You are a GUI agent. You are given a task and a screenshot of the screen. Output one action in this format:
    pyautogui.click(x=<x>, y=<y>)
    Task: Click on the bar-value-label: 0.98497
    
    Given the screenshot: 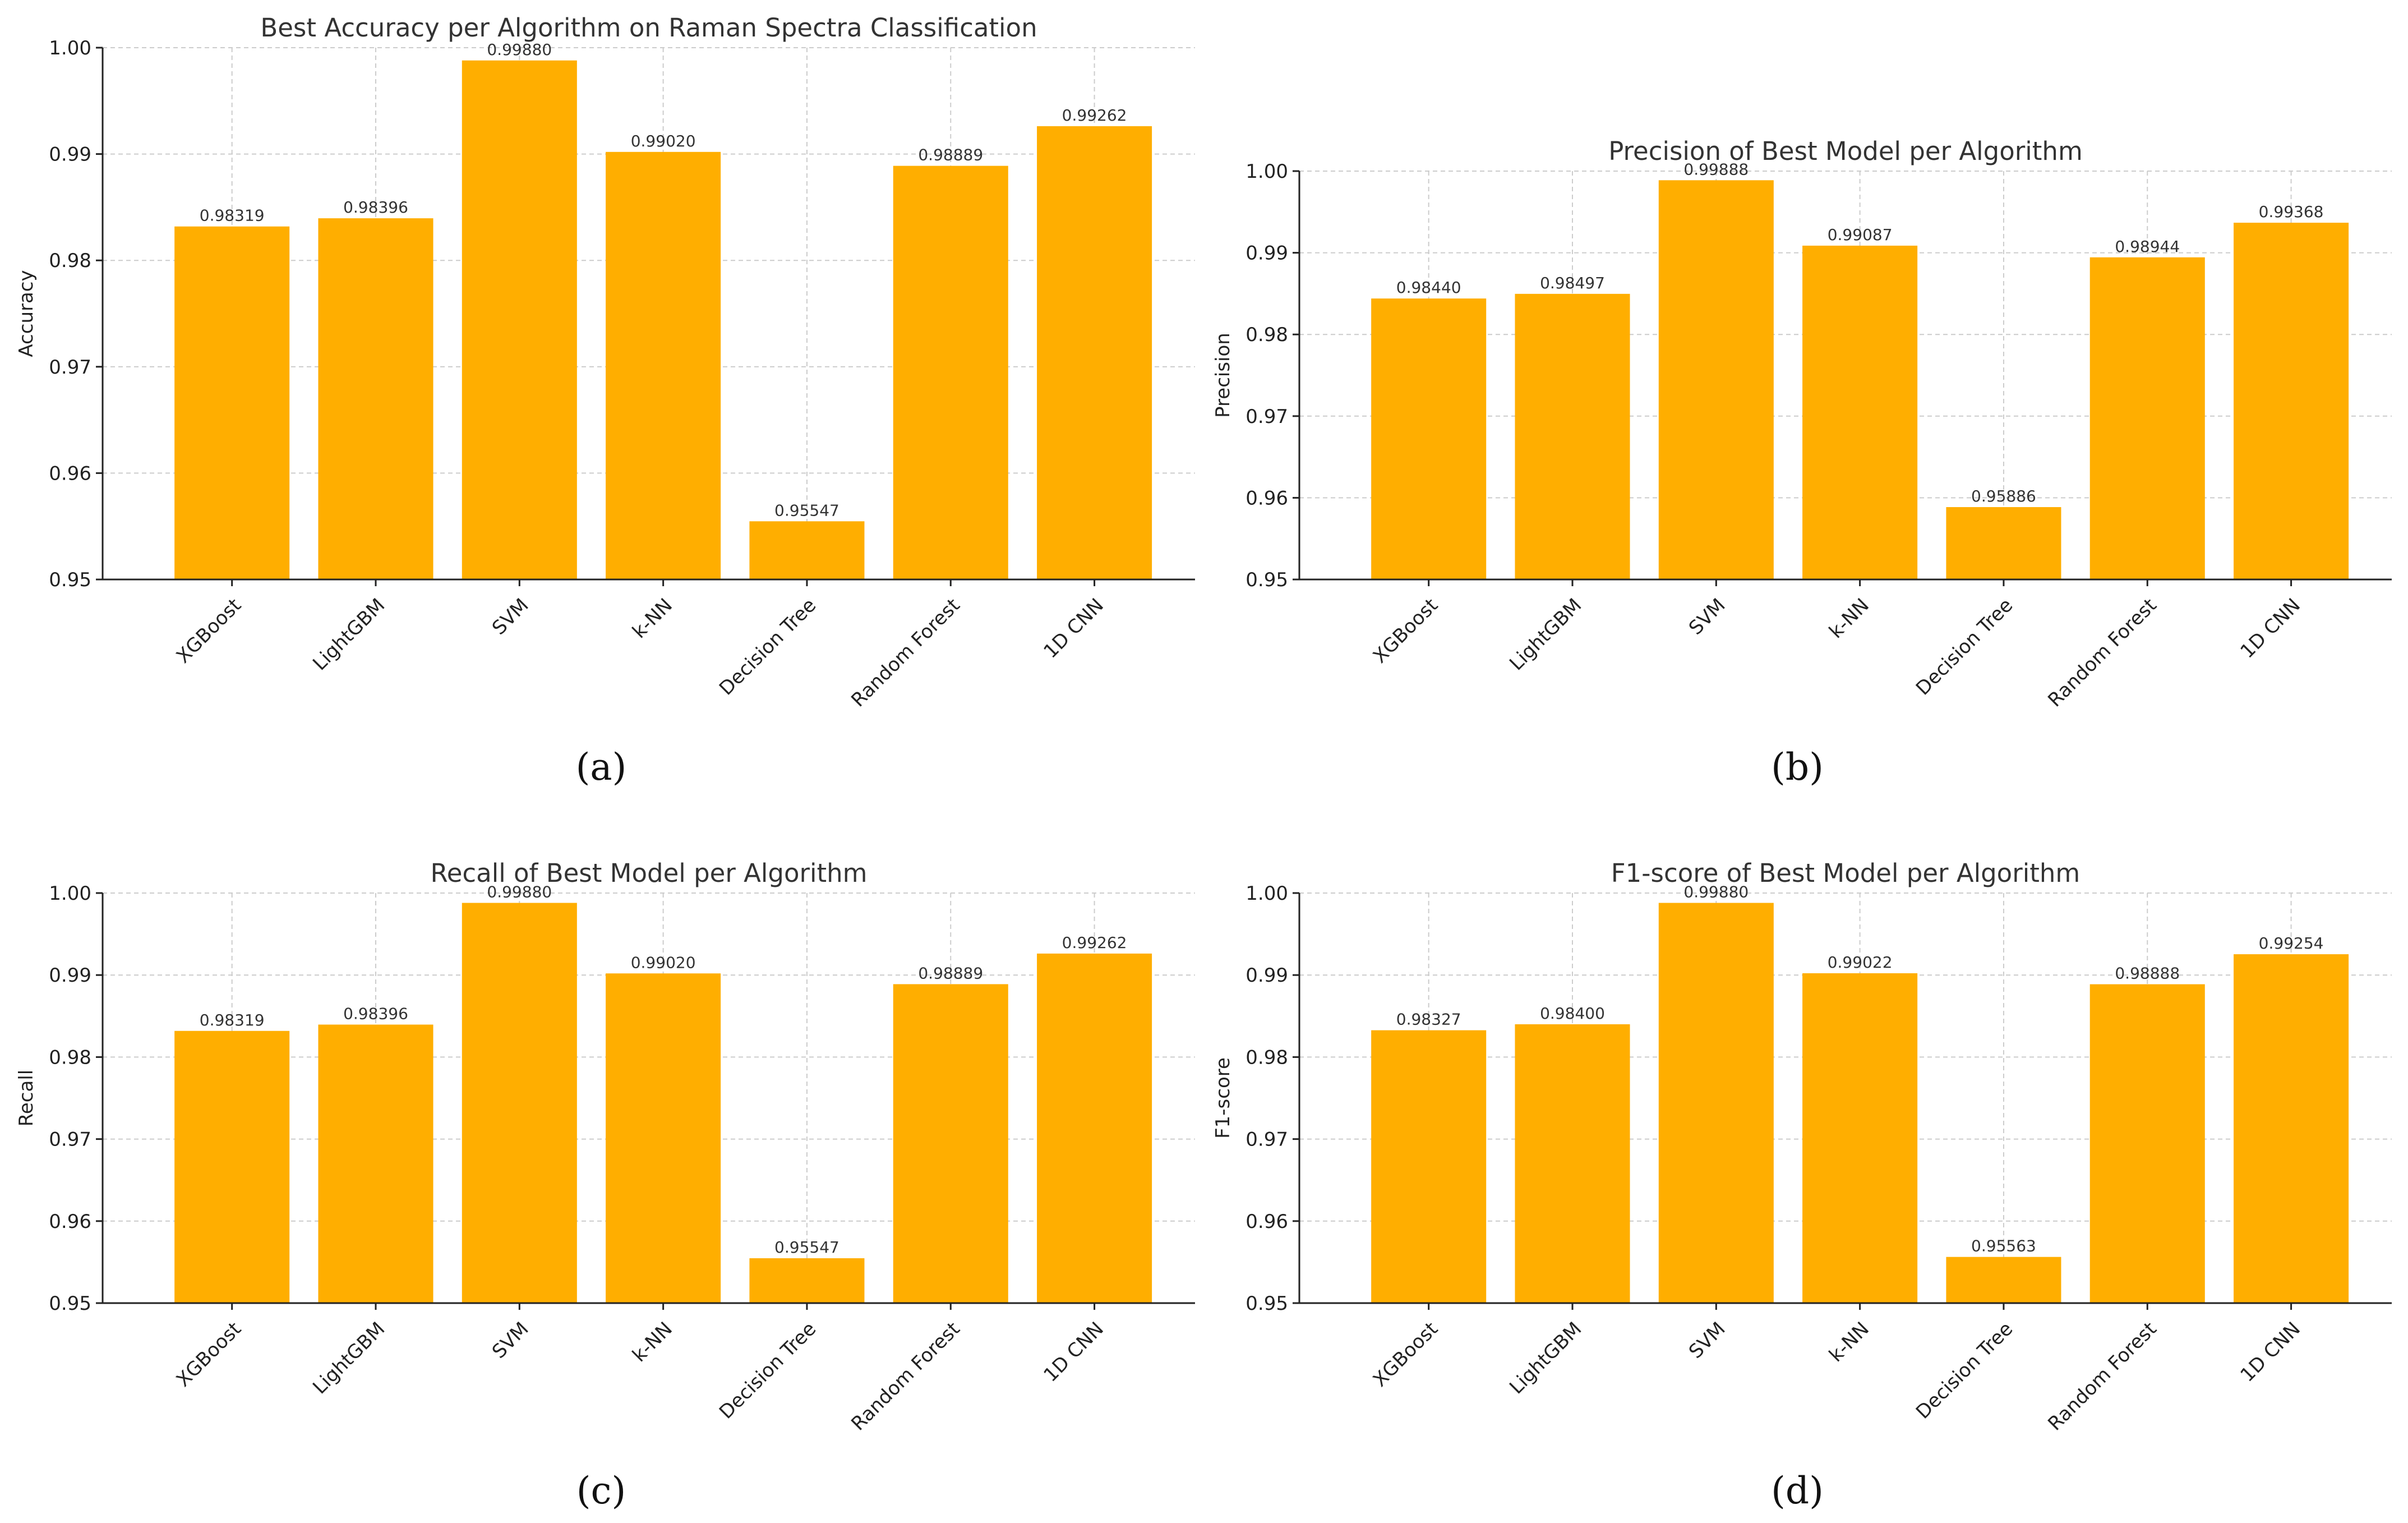 What is the action you would take?
    pyautogui.click(x=1572, y=283)
    